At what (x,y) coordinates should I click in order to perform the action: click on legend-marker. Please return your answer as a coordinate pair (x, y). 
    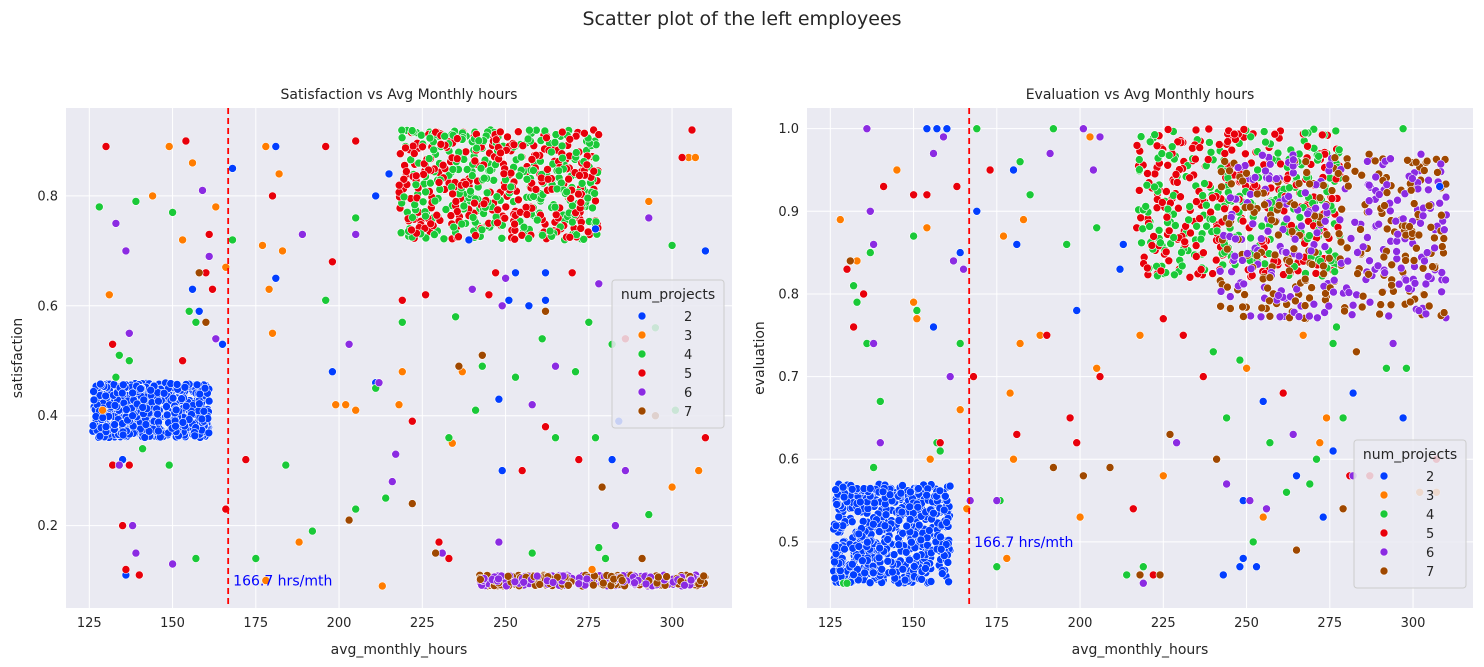
    Looking at the image, I should click on (642, 316).